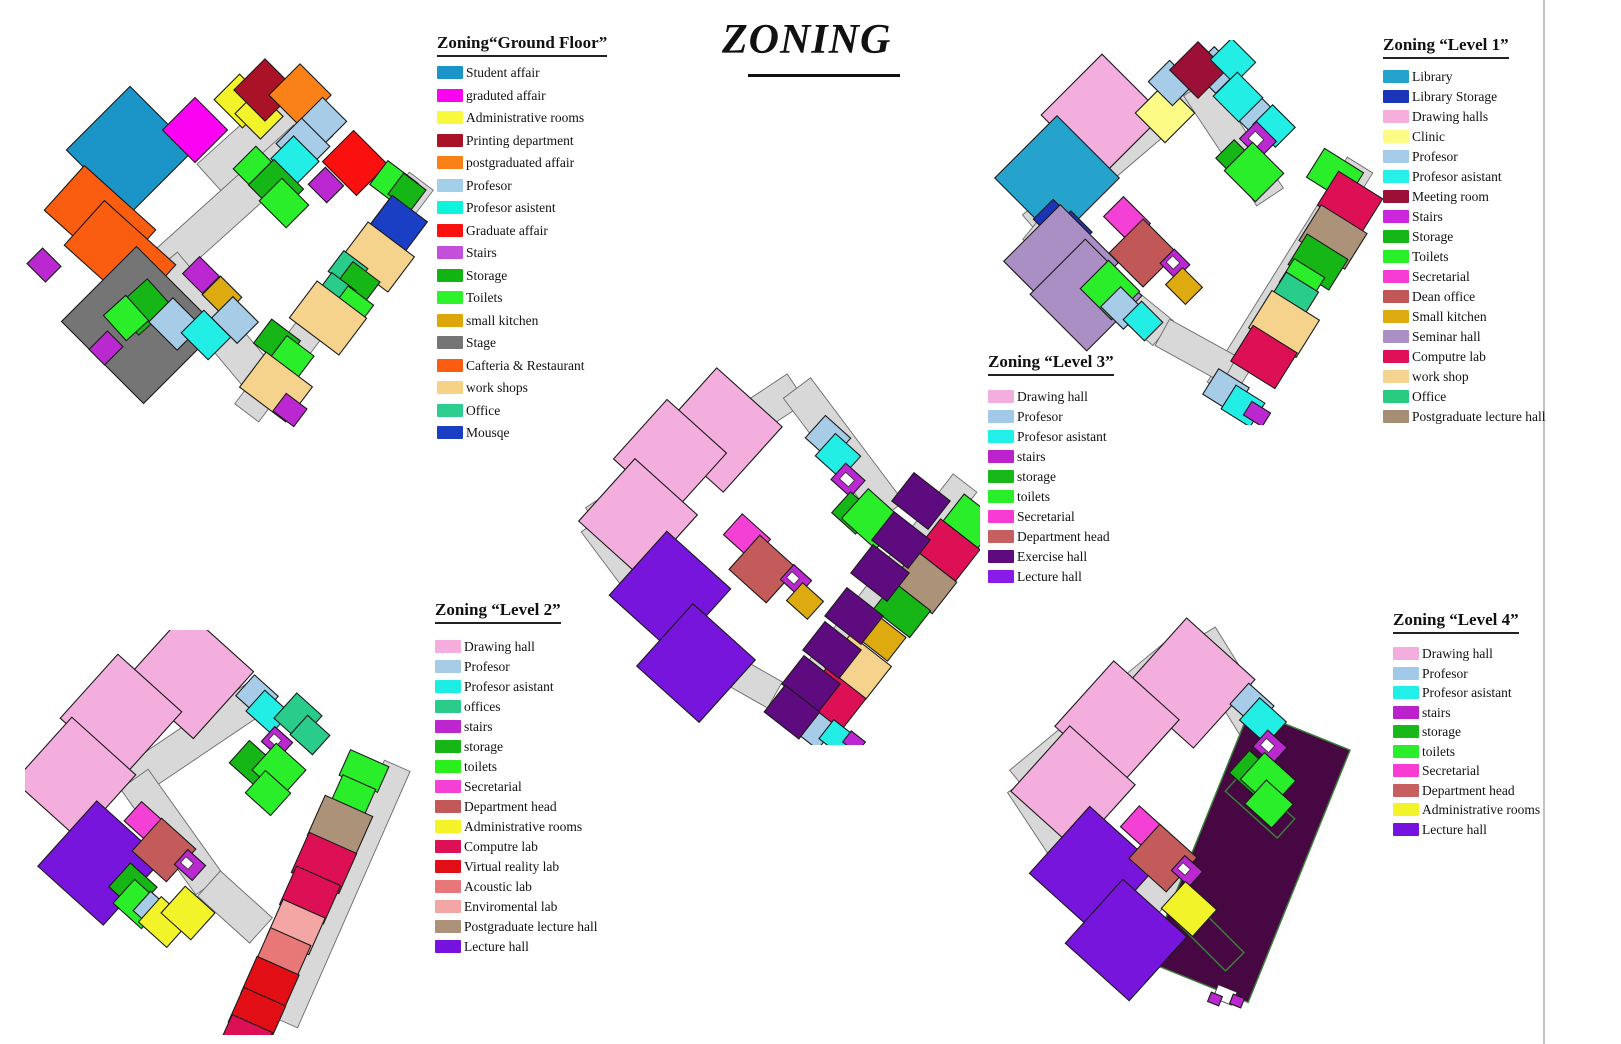  I want to click on legend-item-label: Office, so click(1429, 396).